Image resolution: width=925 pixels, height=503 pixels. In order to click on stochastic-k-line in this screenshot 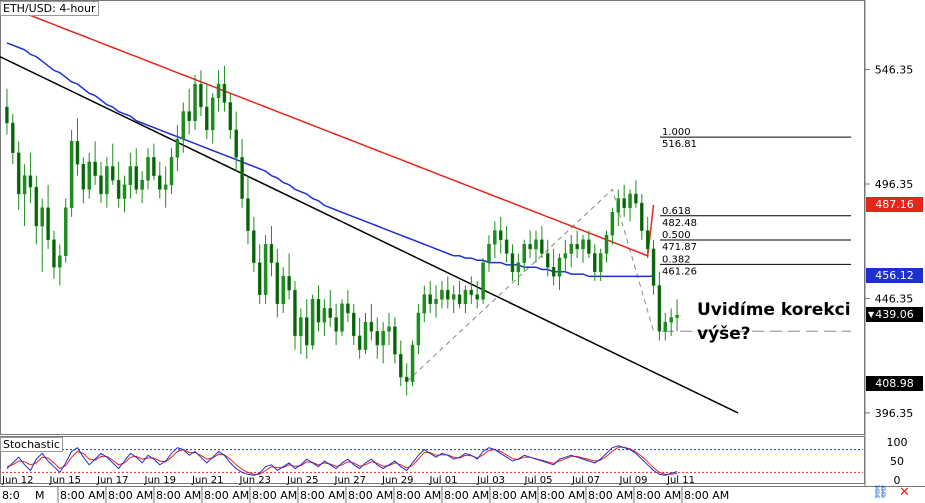, I will do `click(342, 460)`.